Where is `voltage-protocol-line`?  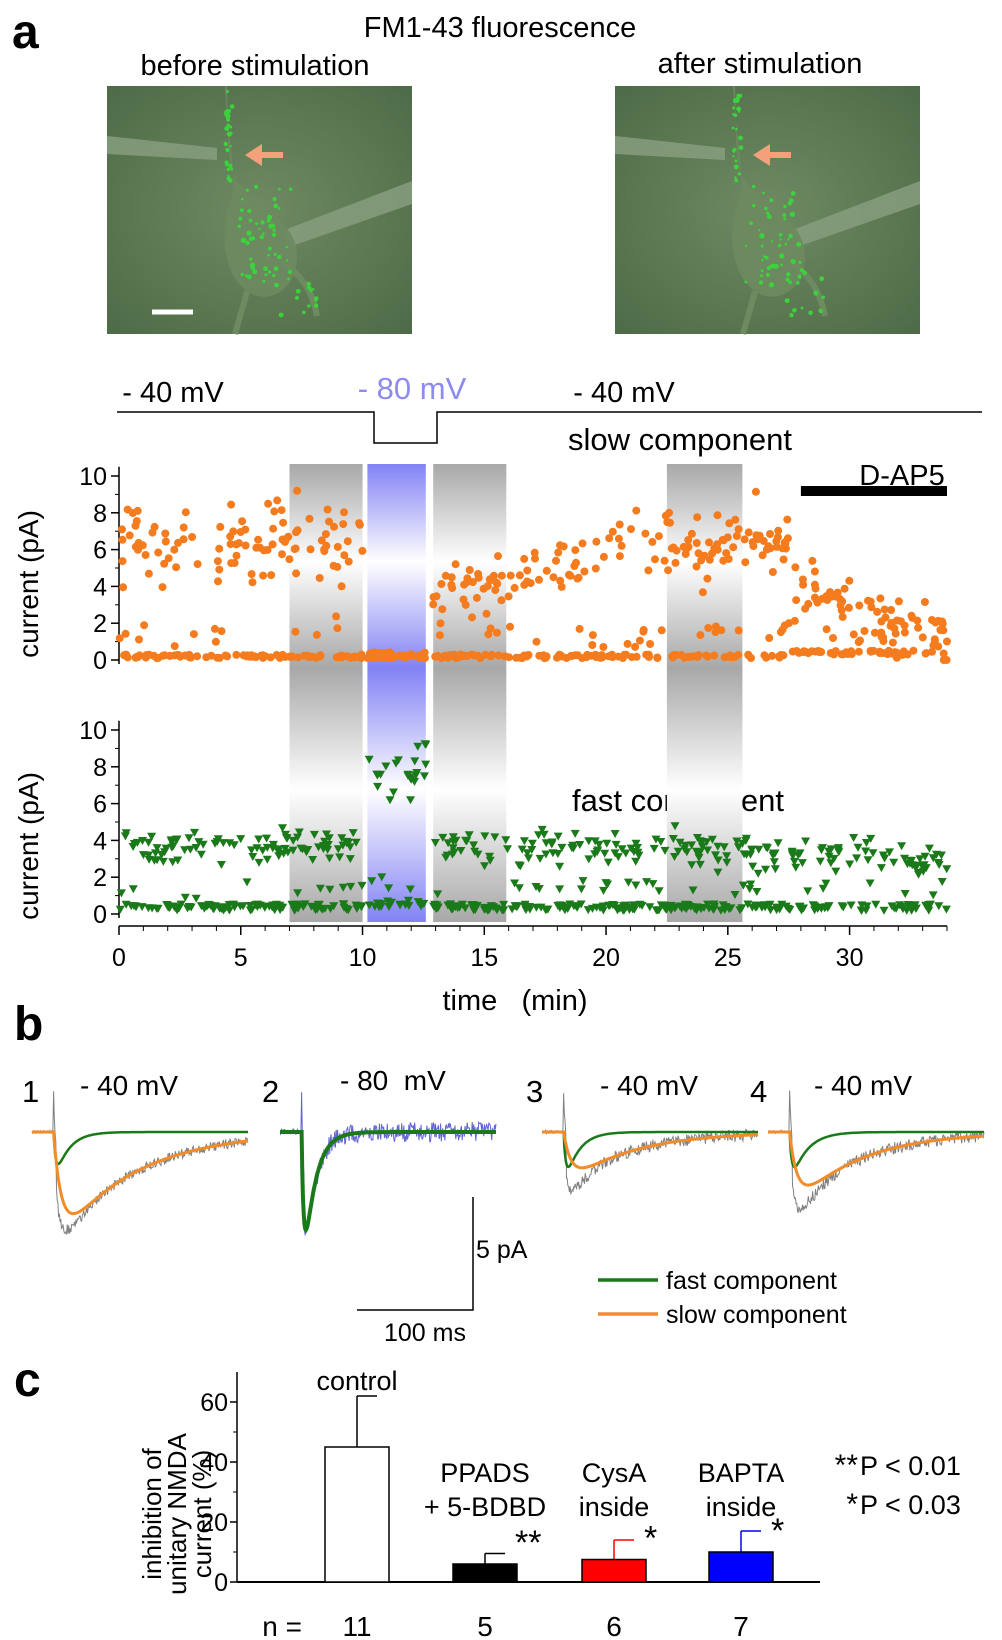
voltage-protocol-line is located at coordinates (549, 427).